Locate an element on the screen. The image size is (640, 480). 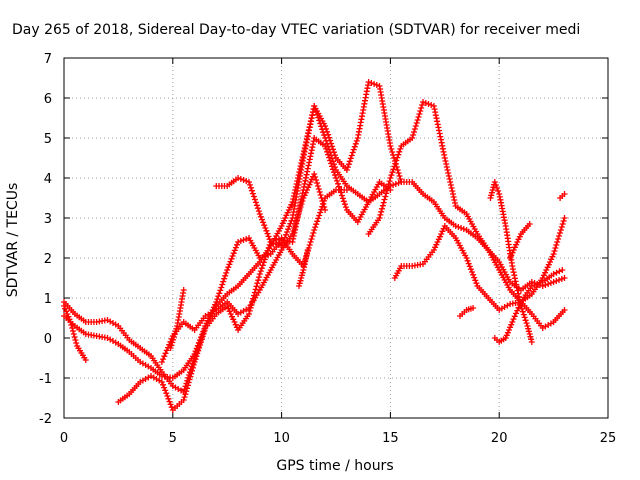
series-sat-m is located at coordinates (528, 306).